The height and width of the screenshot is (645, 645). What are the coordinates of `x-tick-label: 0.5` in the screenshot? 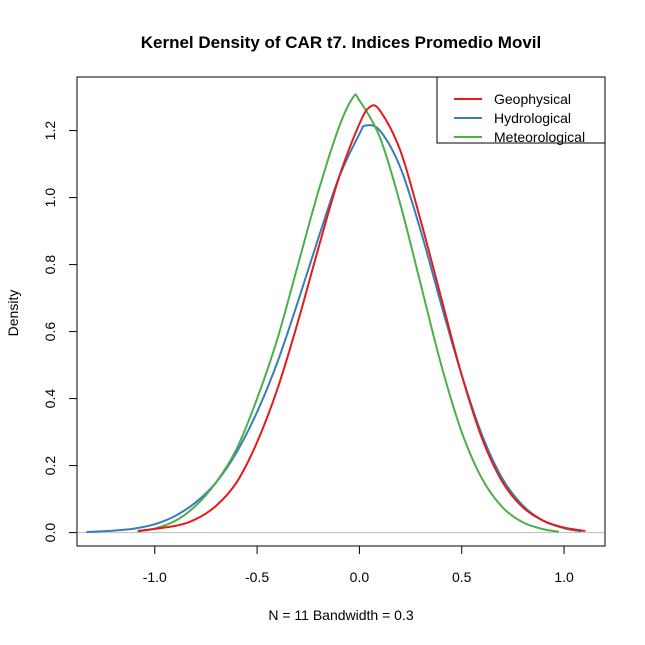 It's located at (462, 577).